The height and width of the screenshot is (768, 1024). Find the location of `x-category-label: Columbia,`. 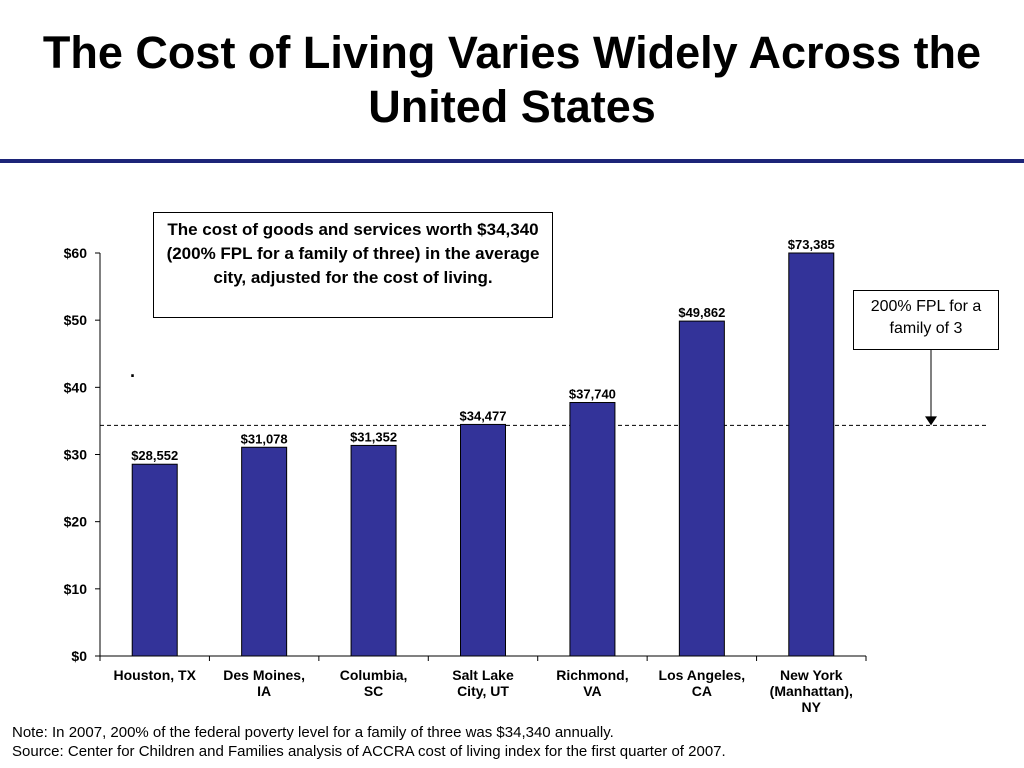

x-category-label: Columbia, is located at coordinates (374, 675).